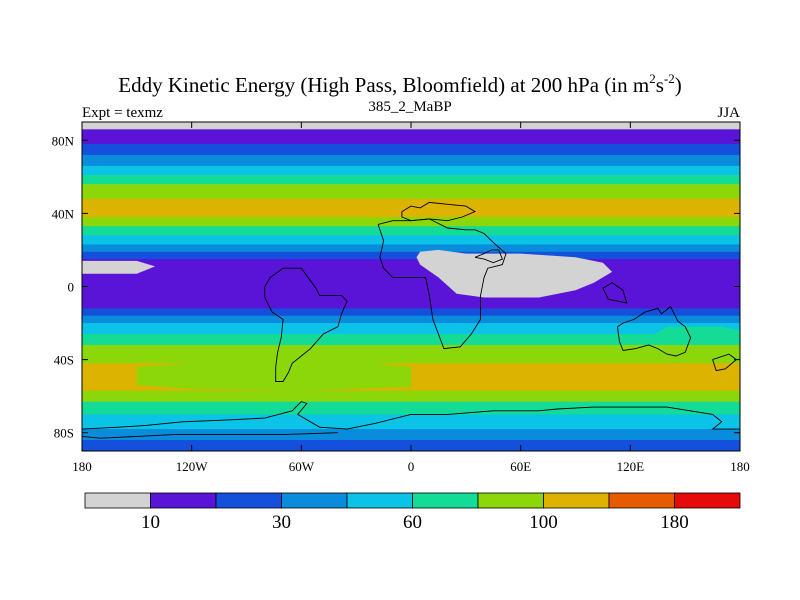 The image size is (800, 600). What do you see at coordinates (412, 522) in the screenshot?
I see `colorbar-label: 60` at bounding box center [412, 522].